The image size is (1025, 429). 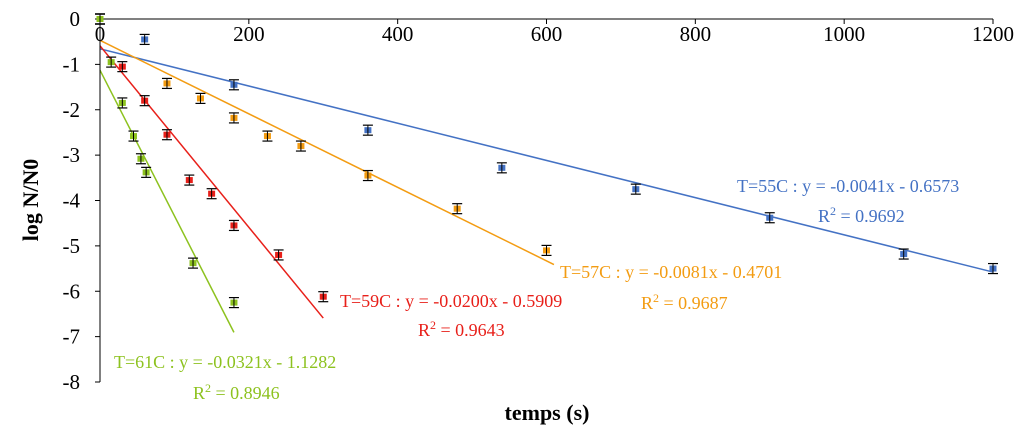 What do you see at coordinates (236, 392) in the screenshot?
I see `r2-label-61c: R2 = 0.8946` at bounding box center [236, 392].